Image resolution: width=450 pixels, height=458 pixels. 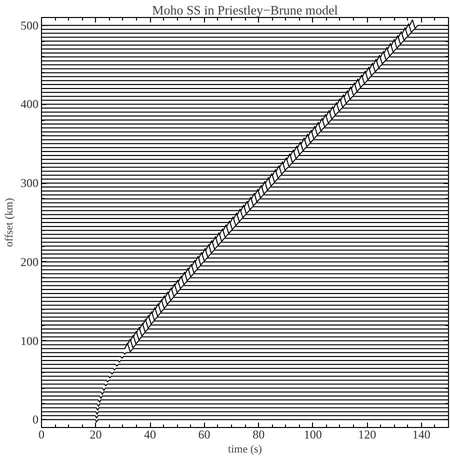 I want to click on y-tick-label: 300, so click(x=29, y=183).